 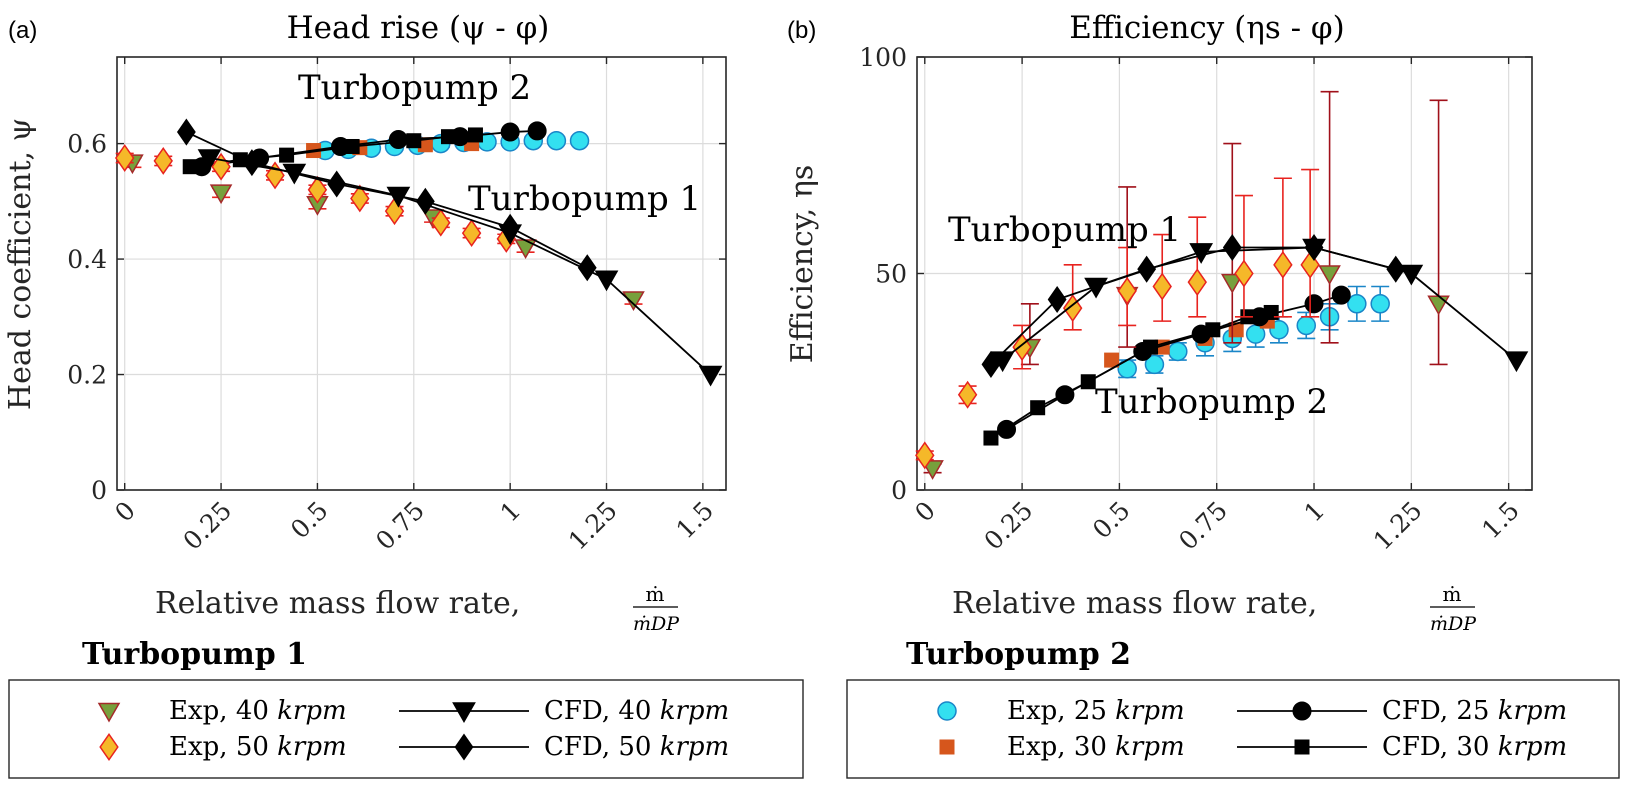 I want to click on xlabel-fraction-a: ṁ ṁDP, so click(x=656, y=608).